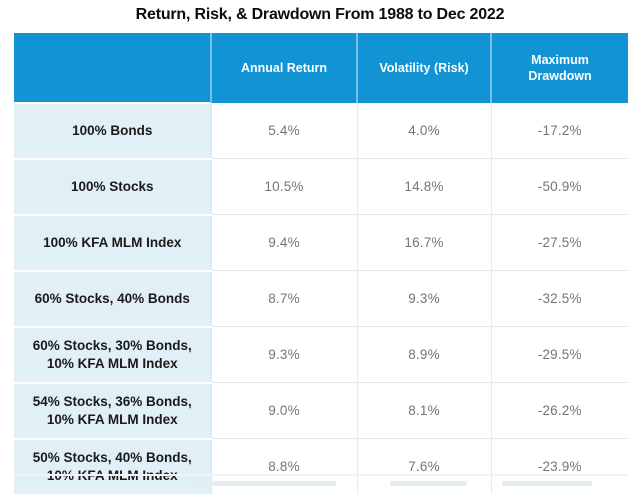 This screenshot has width=640, height=494. What do you see at coordinates (424, 411) in the screenshot?
I see `cell-volatility: 8.1%` at bounding box center [424, 411].